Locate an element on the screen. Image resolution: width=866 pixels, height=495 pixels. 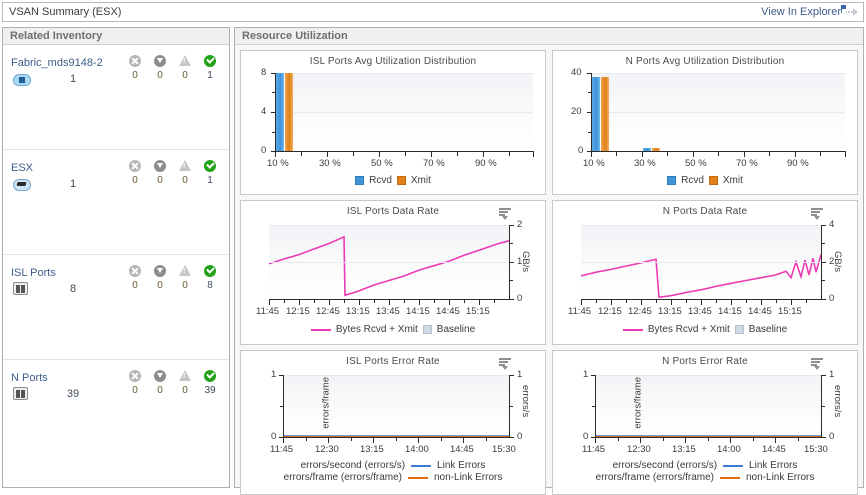
chart-legend: Rcvd Xmit is located at coordinates (705, 180).